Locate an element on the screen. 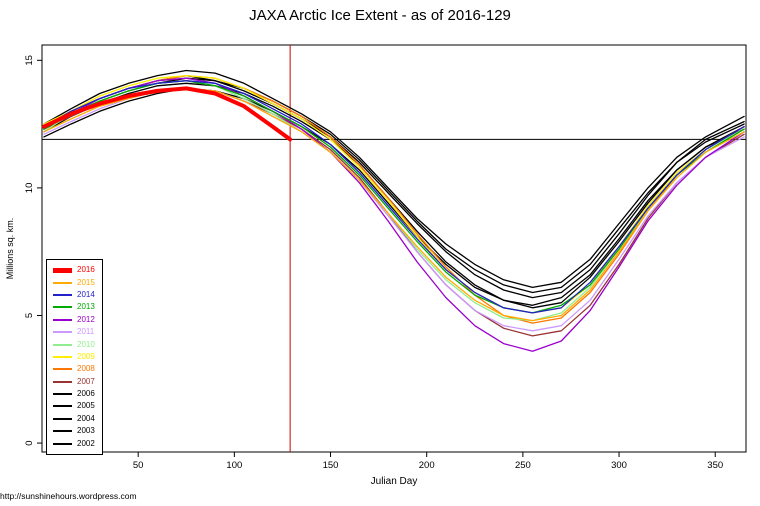 This screenshot has height=506, width=760. y-axis-label: Millions sq. km. is located at coordinates (10, 249).